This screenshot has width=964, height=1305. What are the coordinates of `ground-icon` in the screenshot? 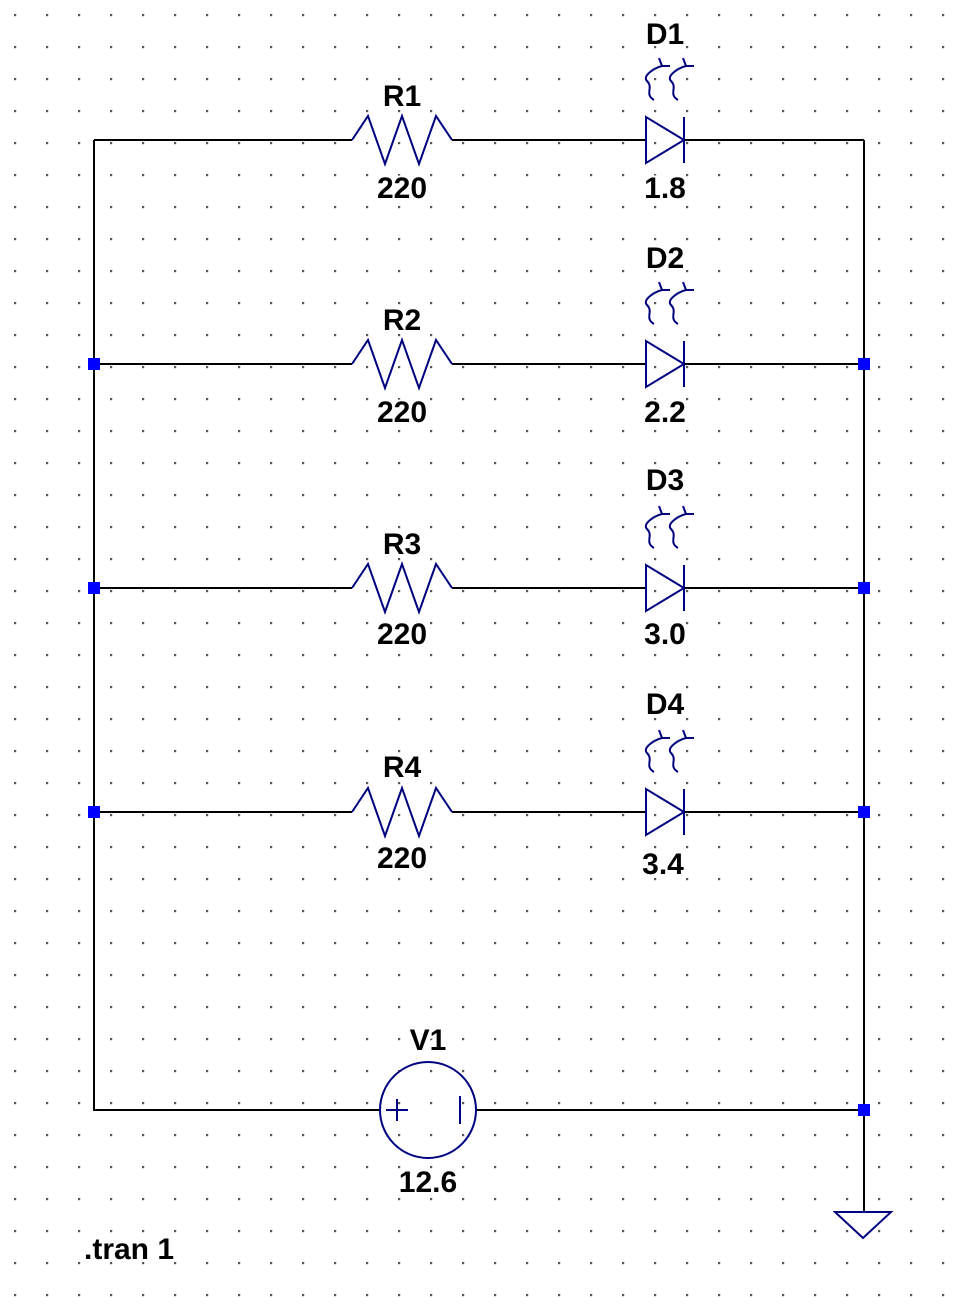 It's located at (863, 1225).